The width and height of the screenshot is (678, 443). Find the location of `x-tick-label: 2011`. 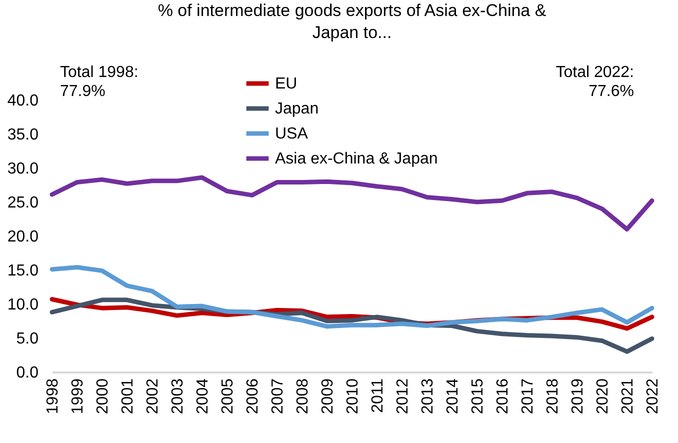

x-tick-label: 2011 is located at coordinates (378, 395).